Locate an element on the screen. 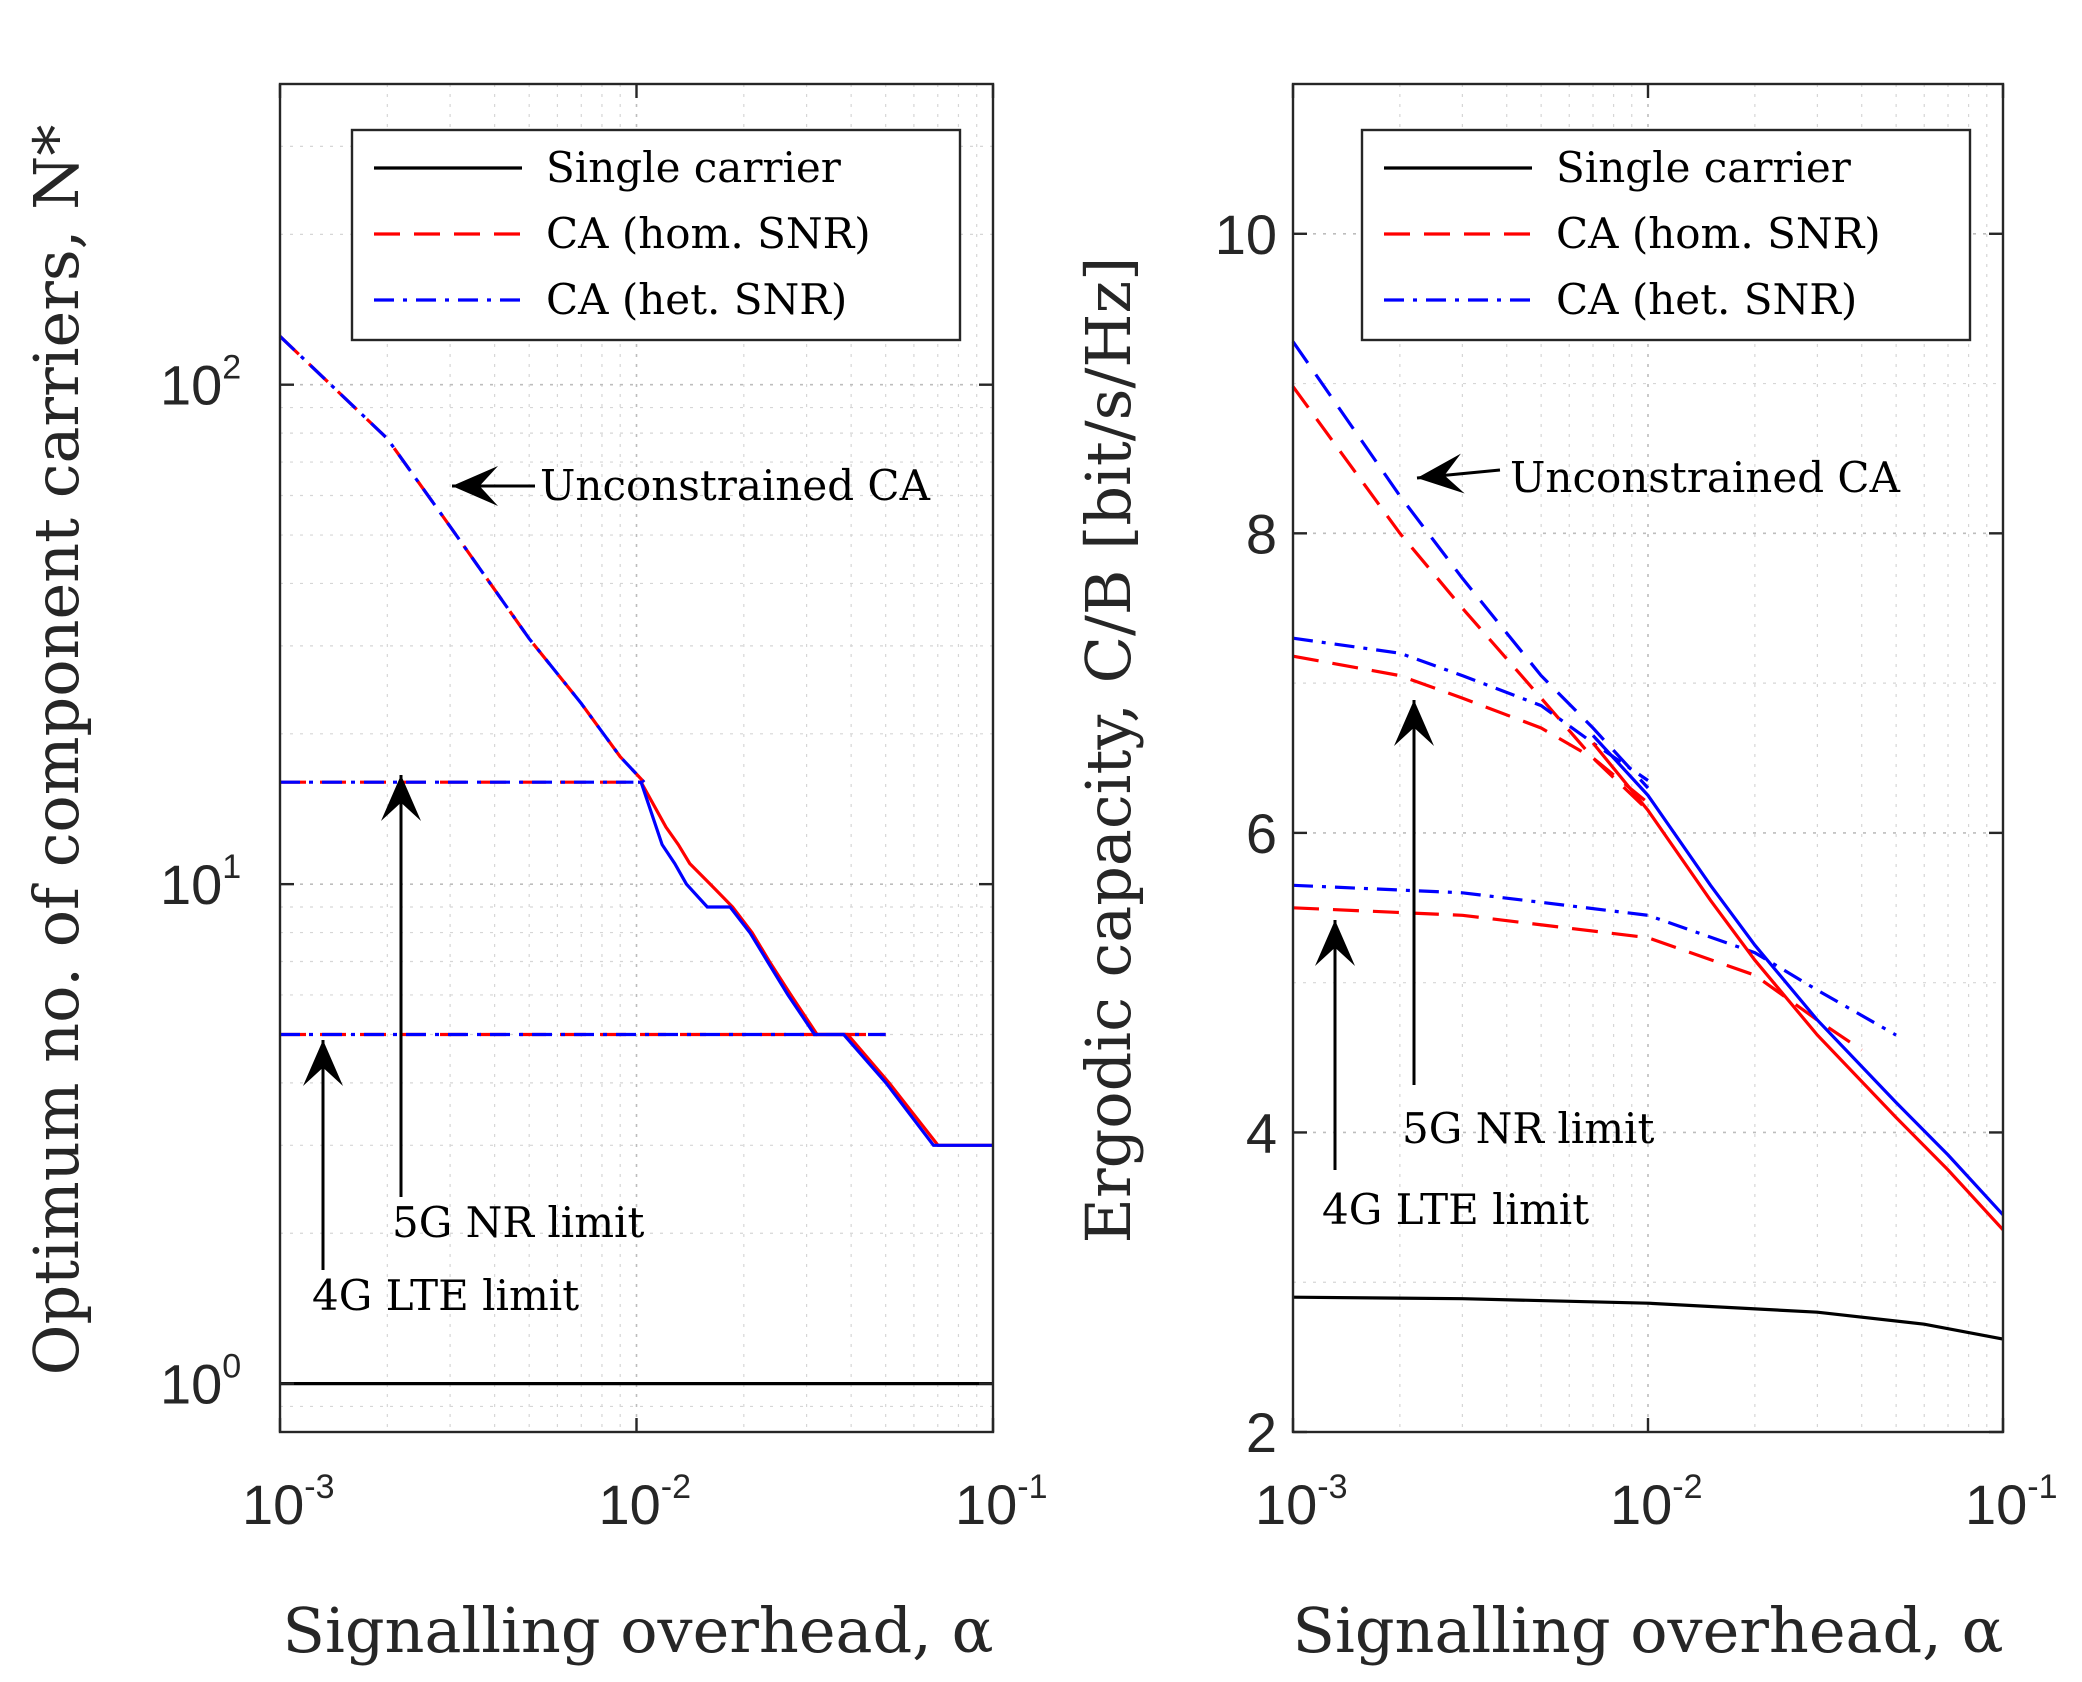  right-annotation-unconstrained: Unconstrained CA is located at coordinates (1705, 477).